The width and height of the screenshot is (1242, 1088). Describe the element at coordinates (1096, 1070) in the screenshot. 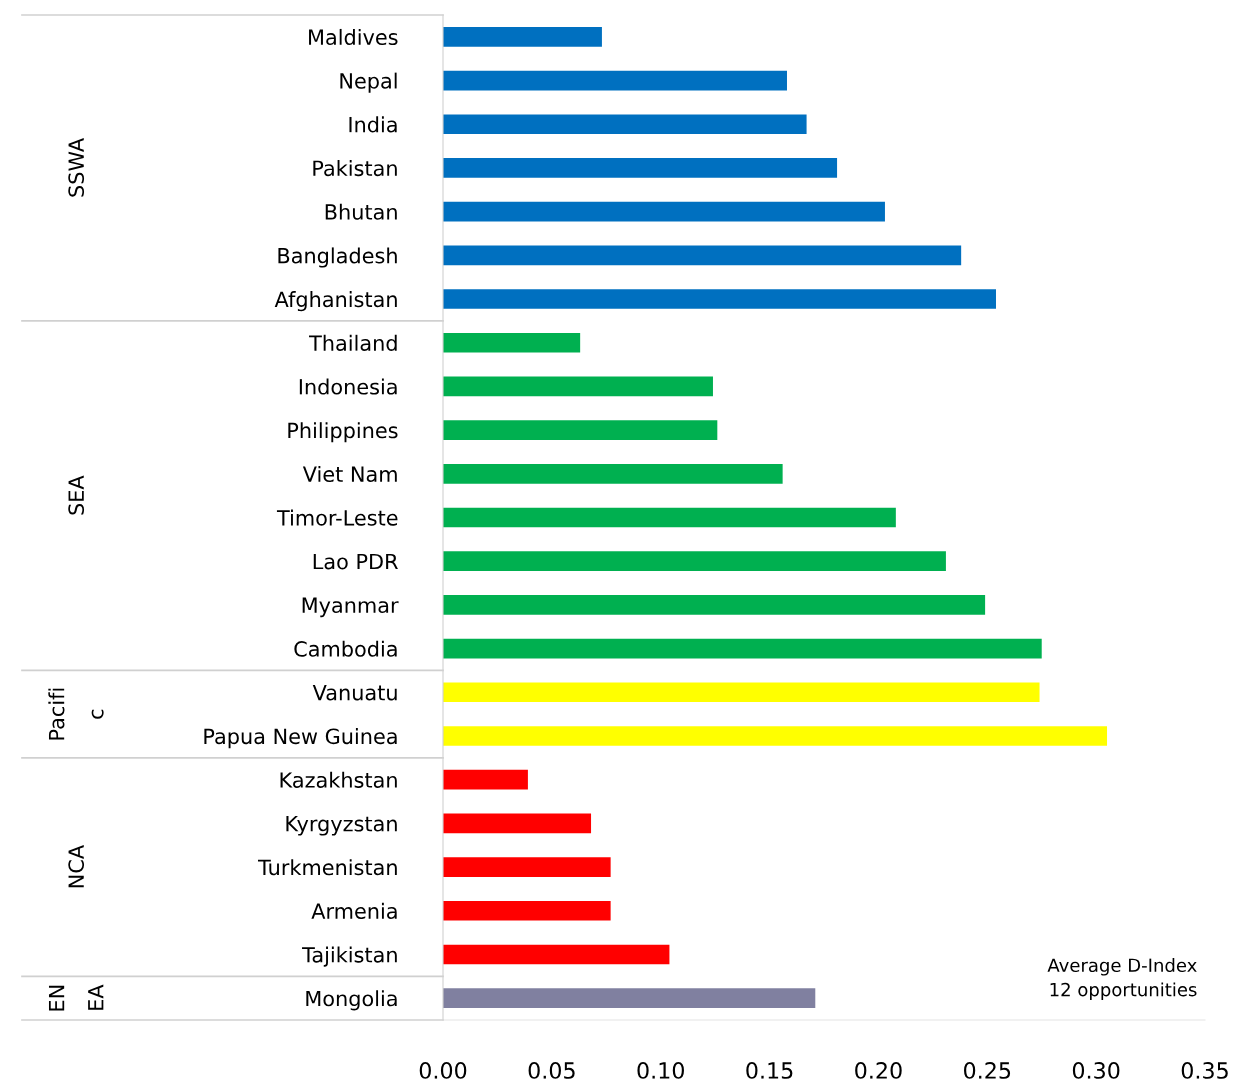

I see `x-tick-label: 0.30` at that location.